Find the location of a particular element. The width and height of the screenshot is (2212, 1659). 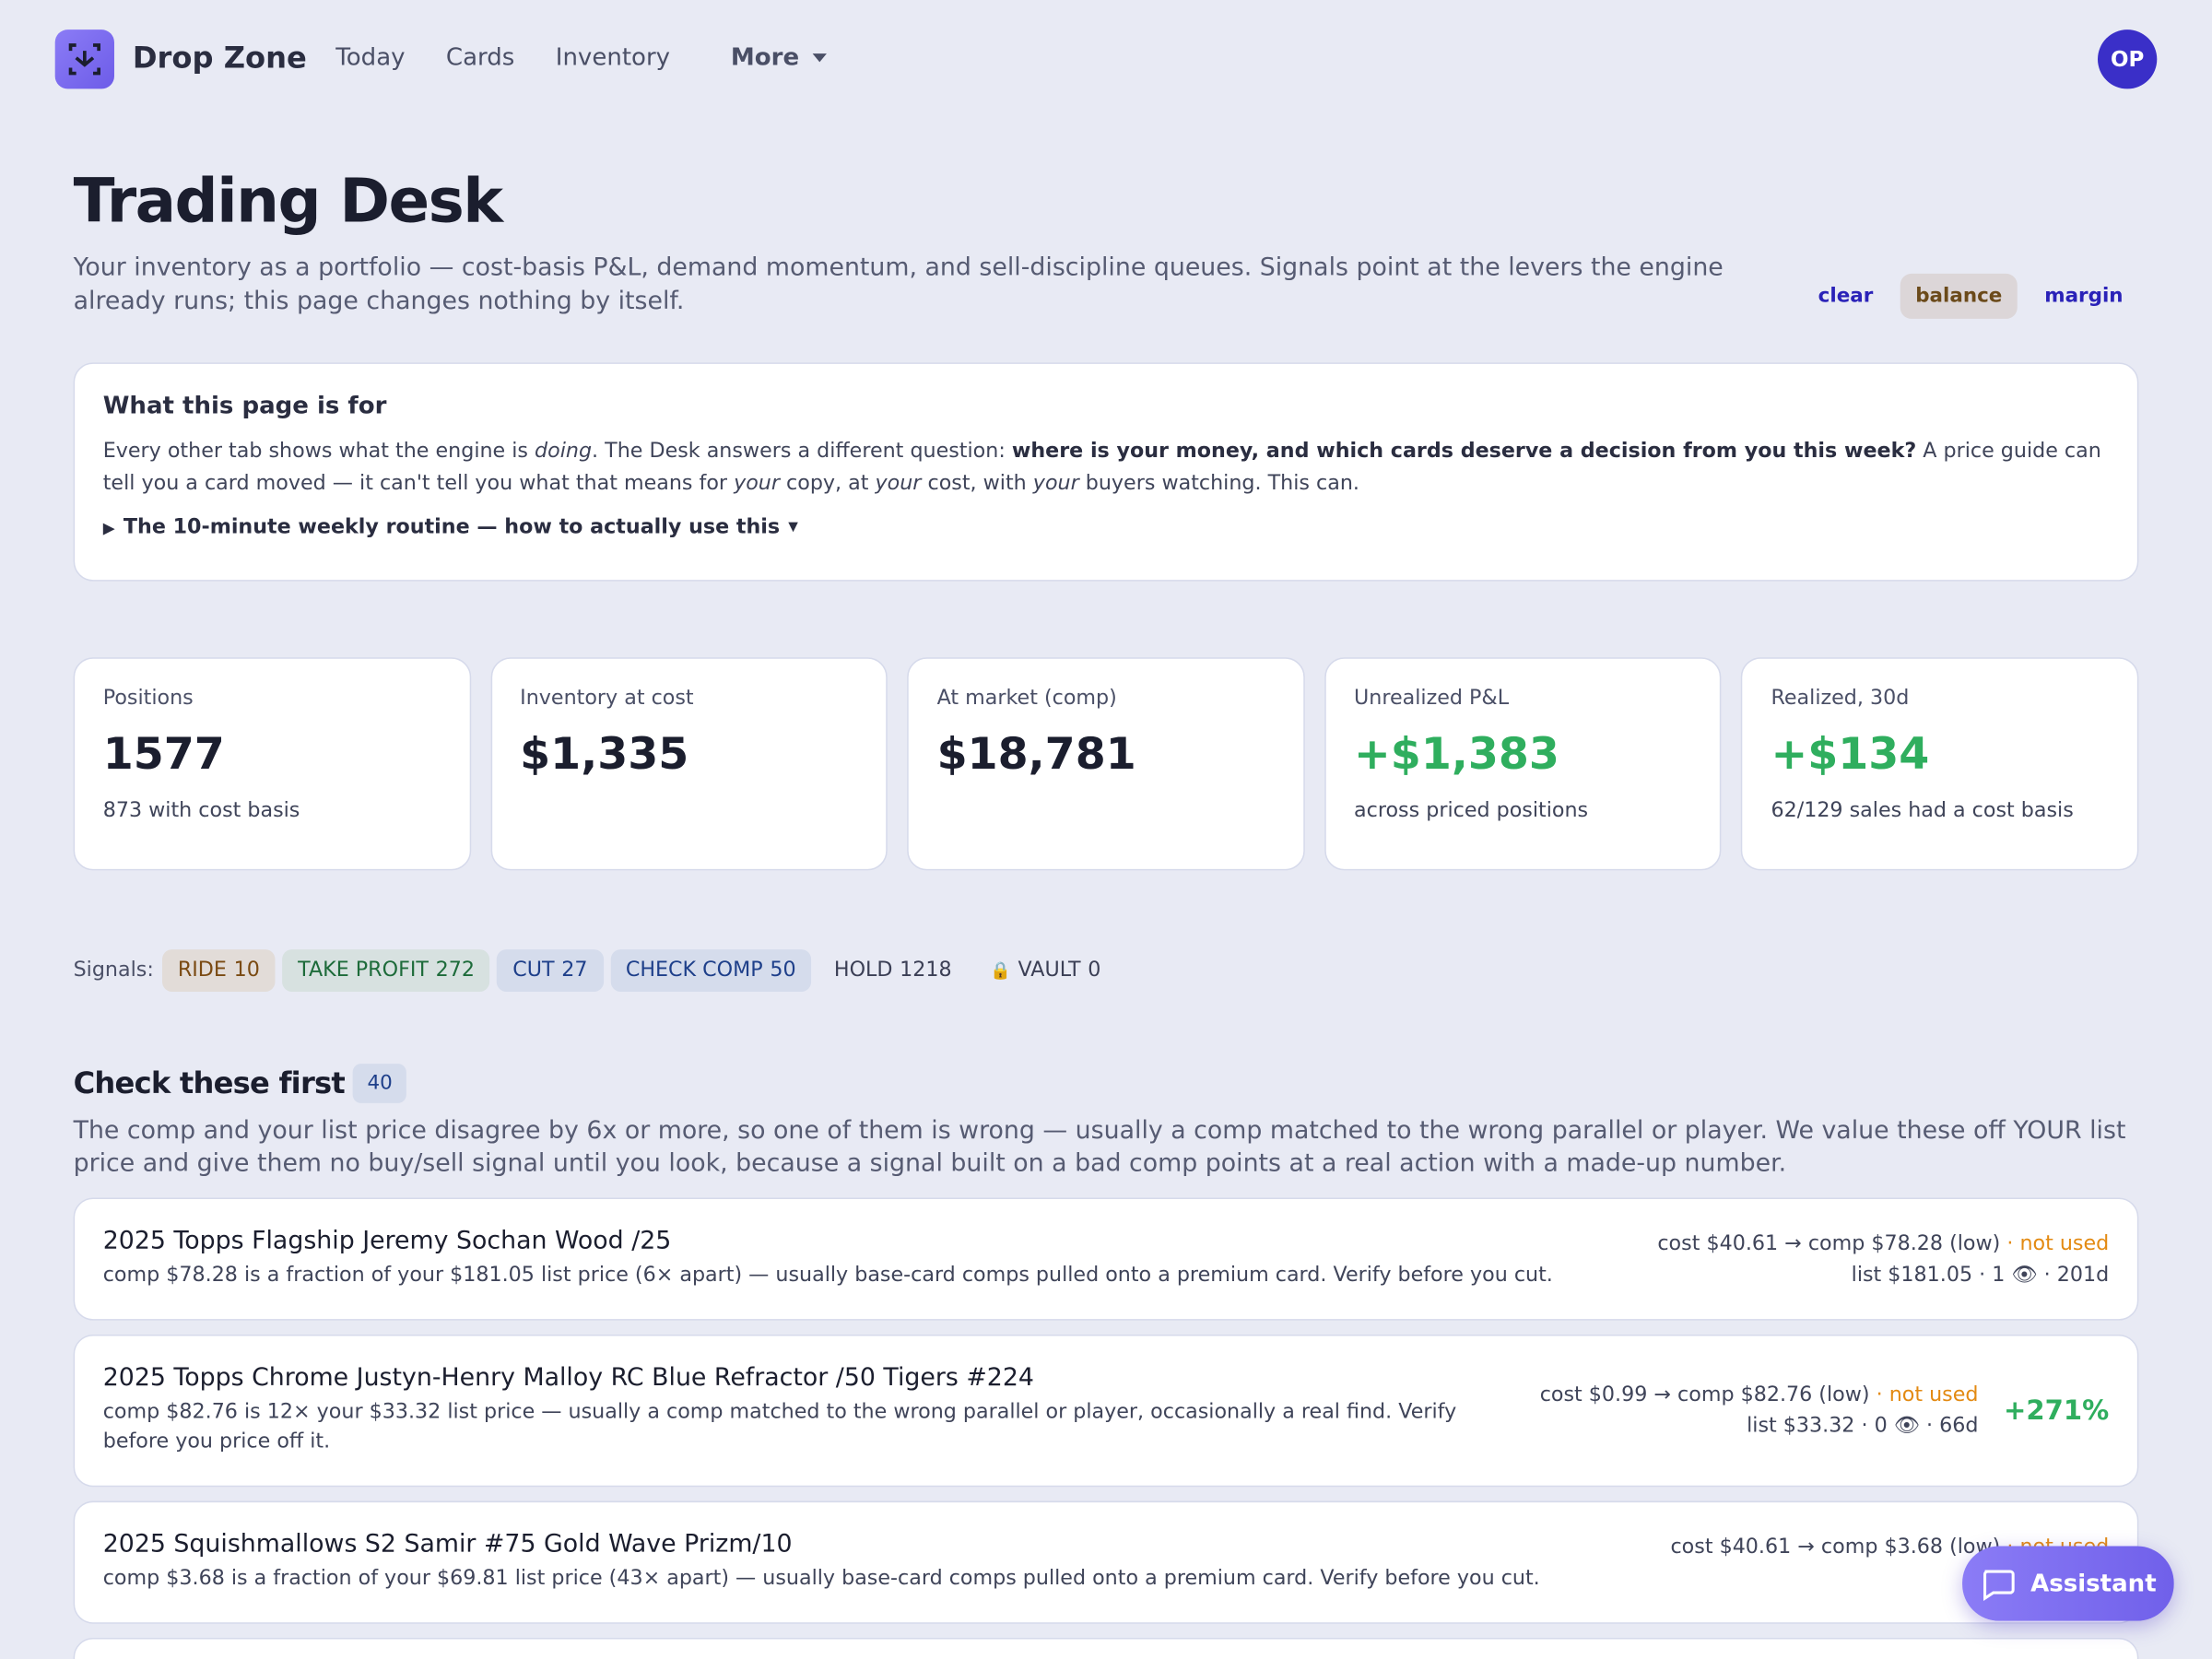

stat-value: +$134 is located at coordinates (1850, 755).